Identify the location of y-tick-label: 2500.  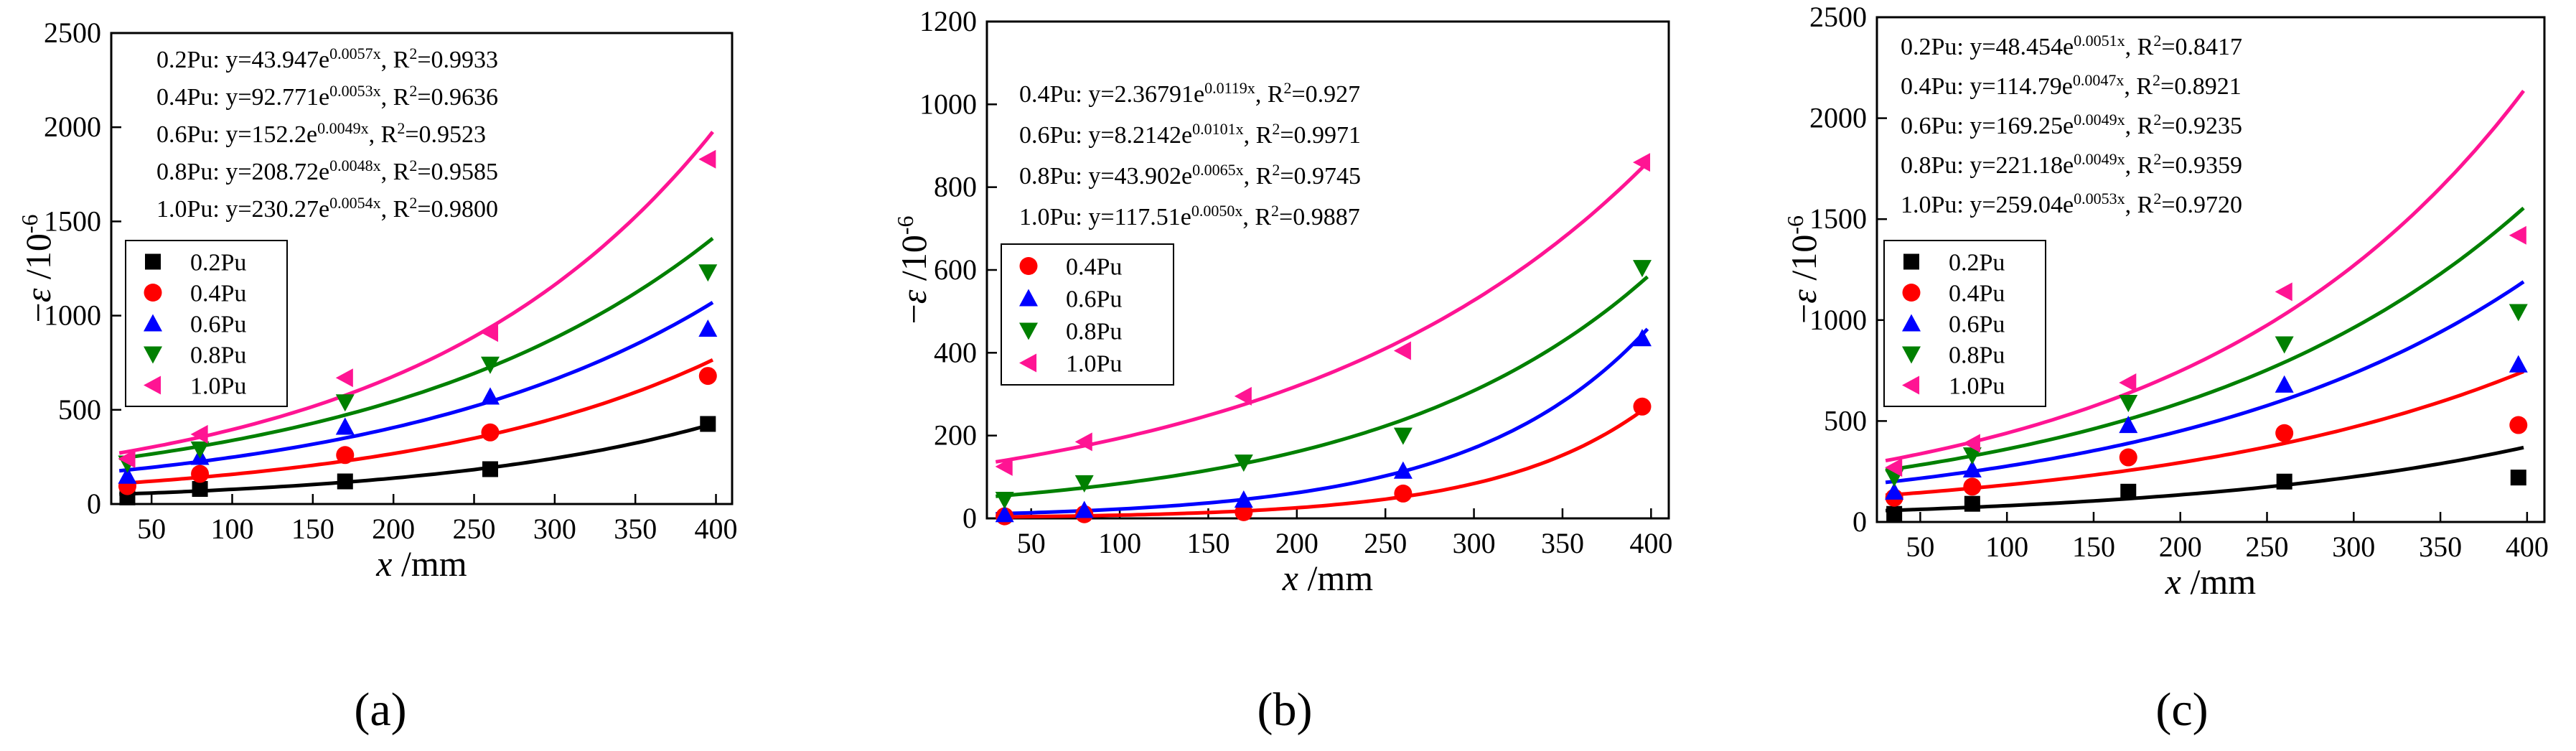
(1838, 17).